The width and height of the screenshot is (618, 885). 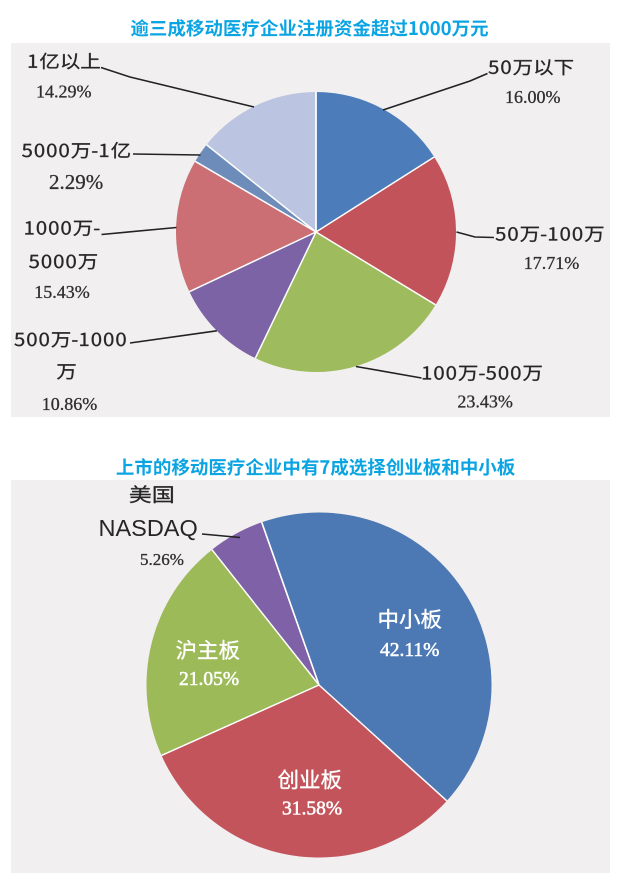 What do you see at coordinates (409, 650) in the screenshot?
I see `svg-text: 42.11%` at bounding box center [409, 650].